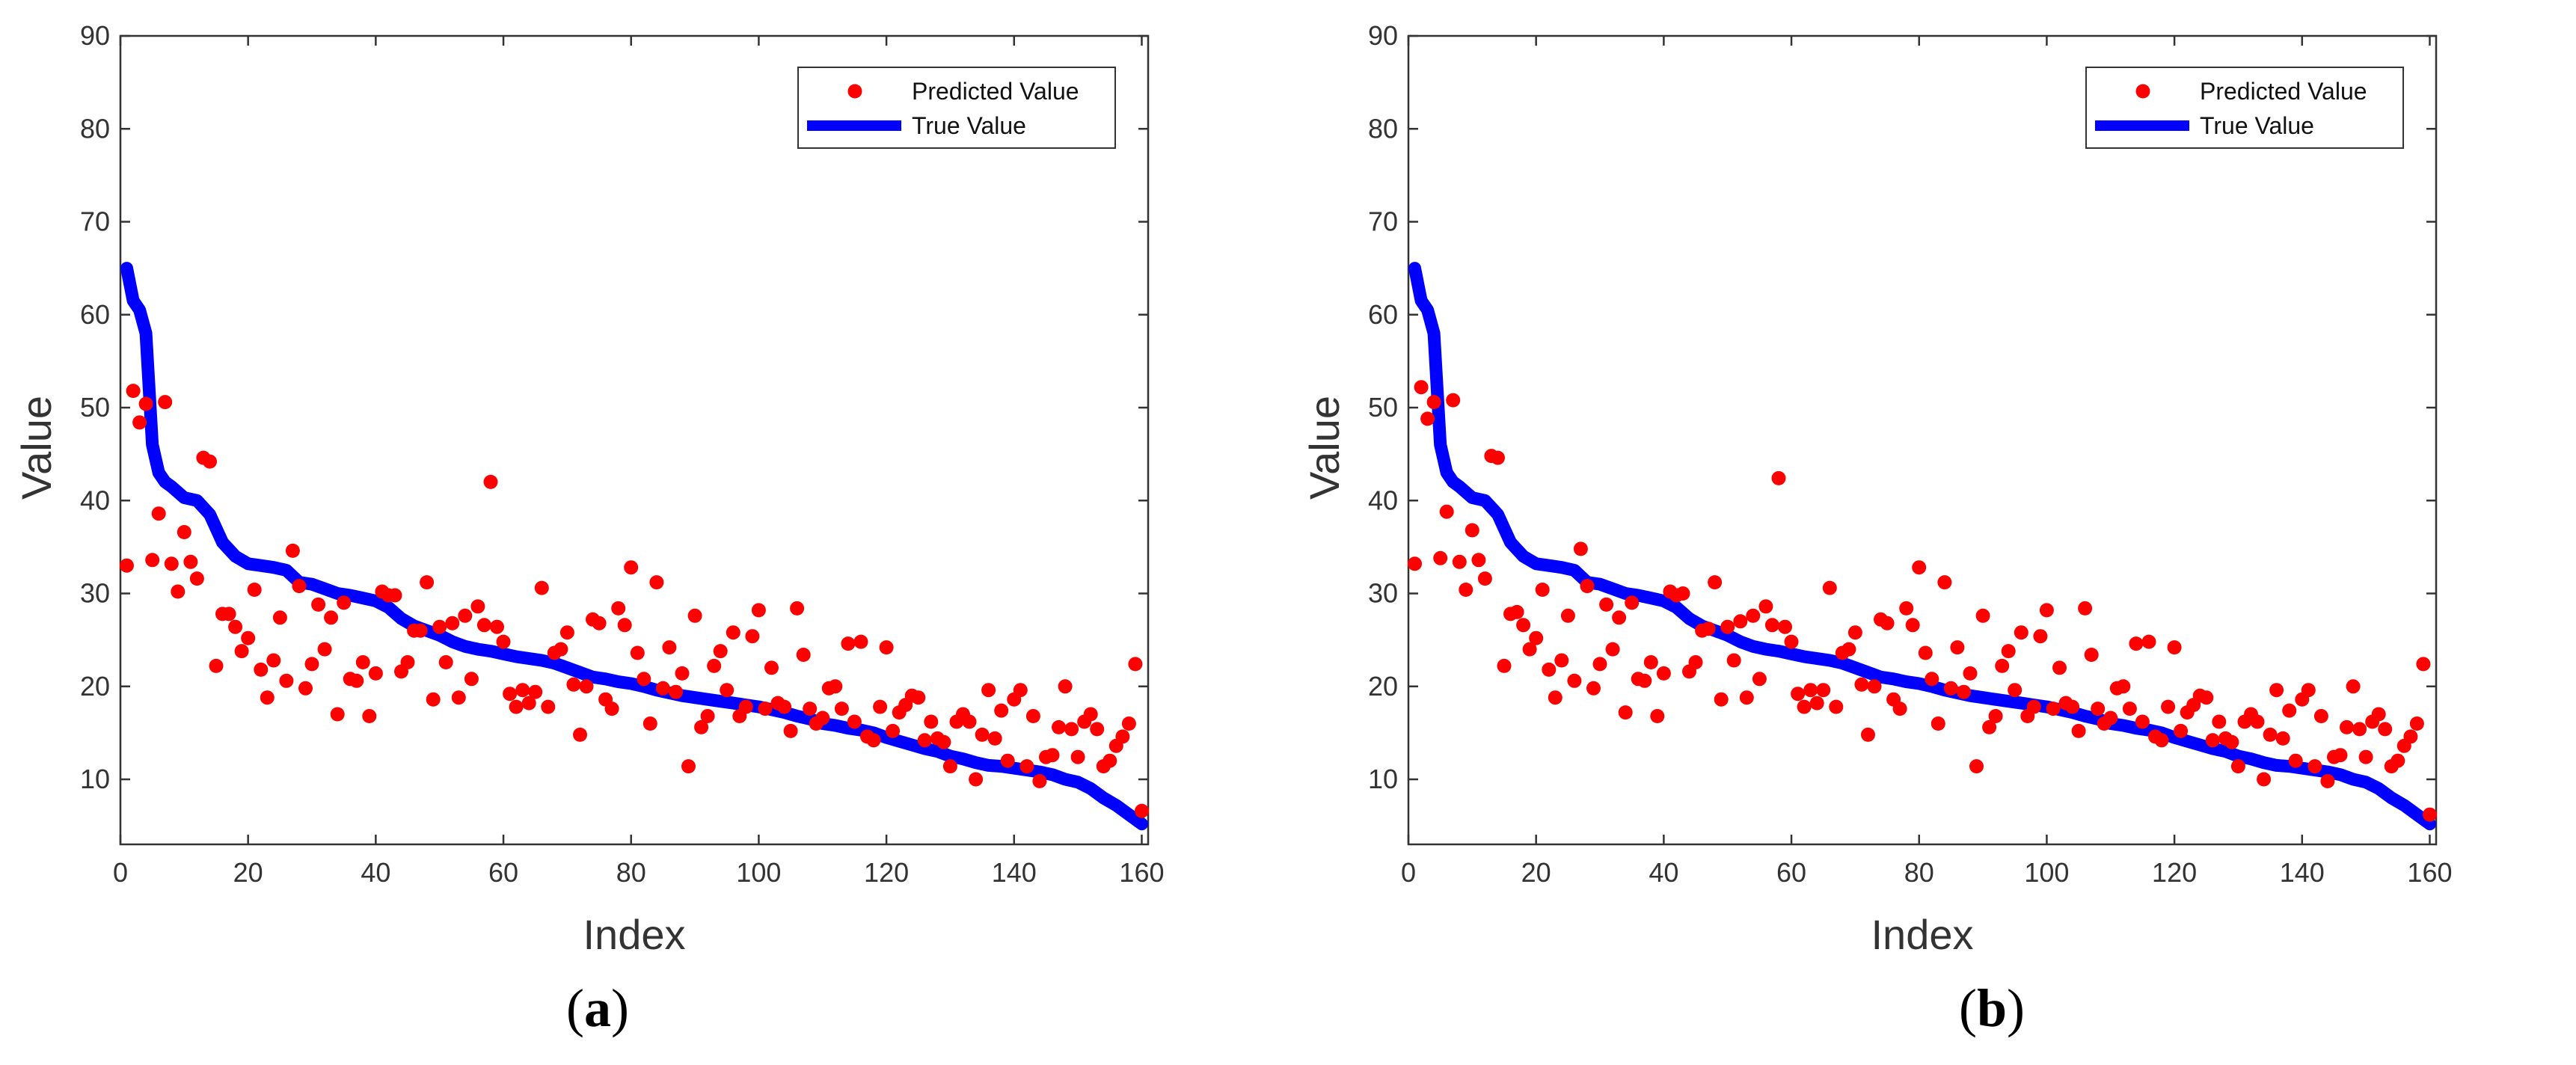 The image size is (2576, 1065). What do you see at coordinates (36, 448) in the screenshot?
I see `panel-a-y-axis-label: Value` at bounding box center [36, 448].